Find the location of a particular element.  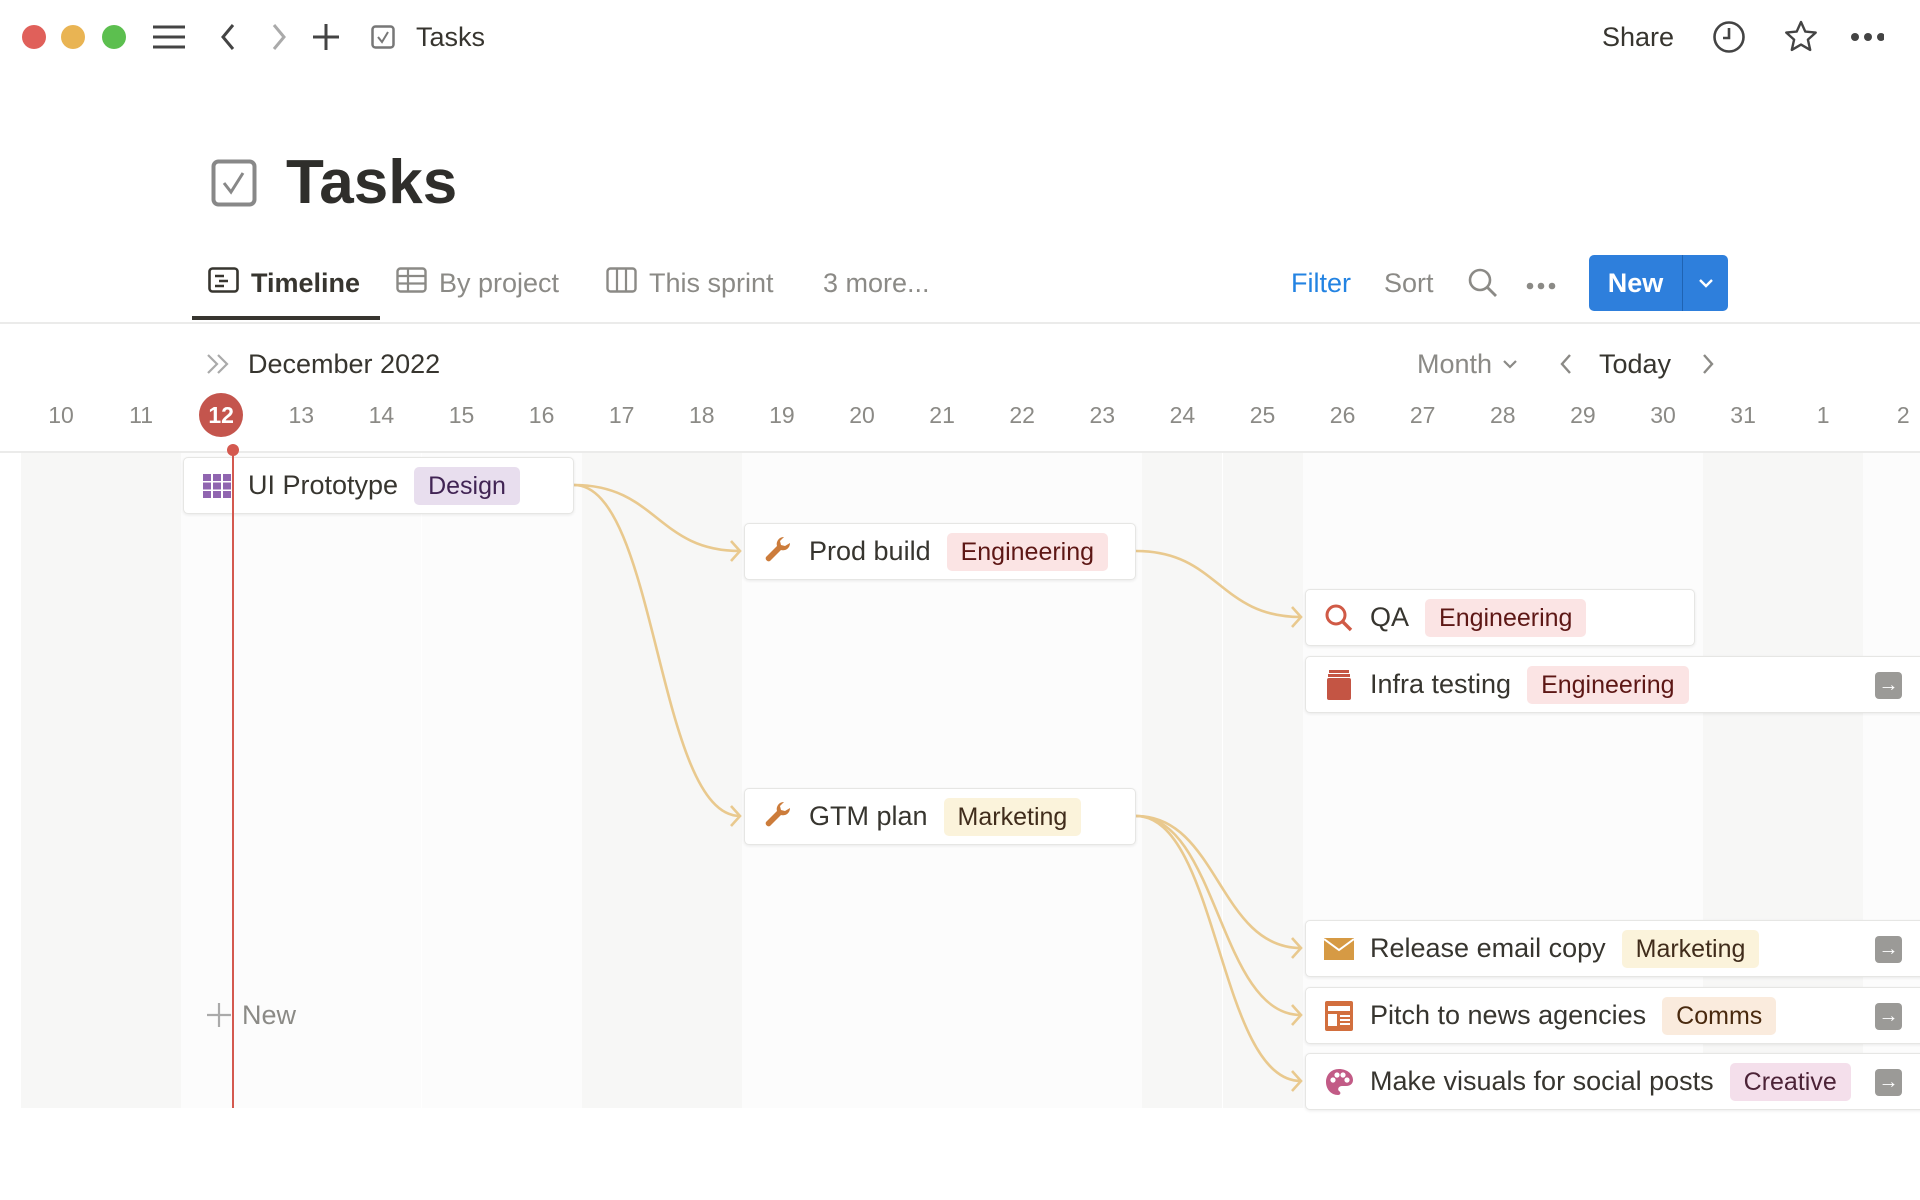

page-title: Tasks is located at coordinates (372, 182).